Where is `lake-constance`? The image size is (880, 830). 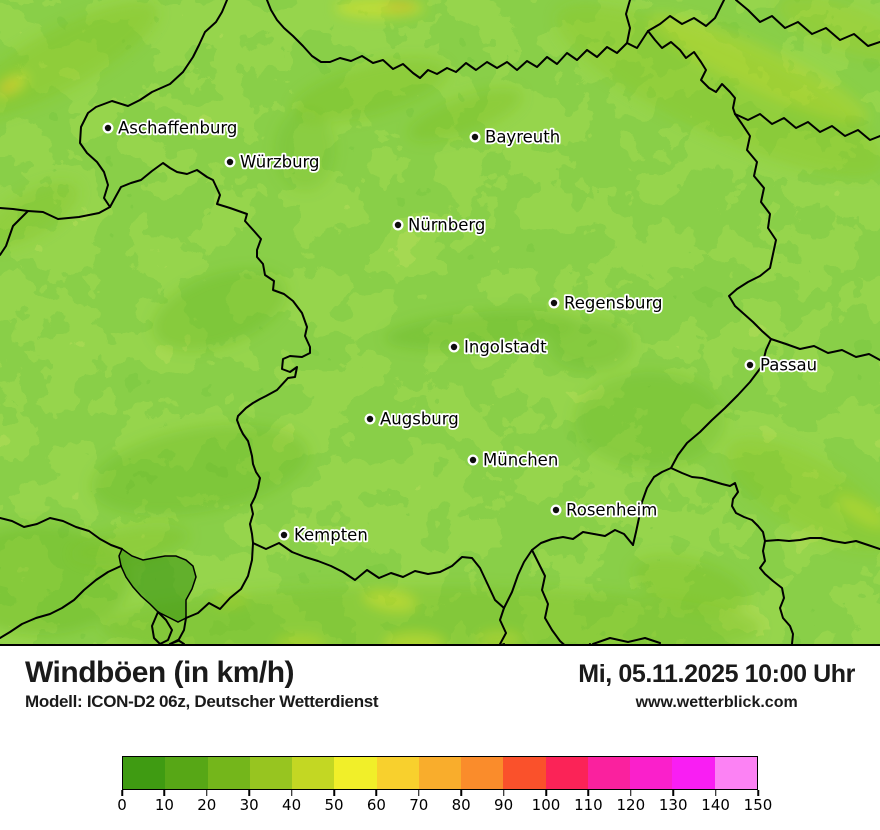 lake-constance is located at coordinates (157, 585).